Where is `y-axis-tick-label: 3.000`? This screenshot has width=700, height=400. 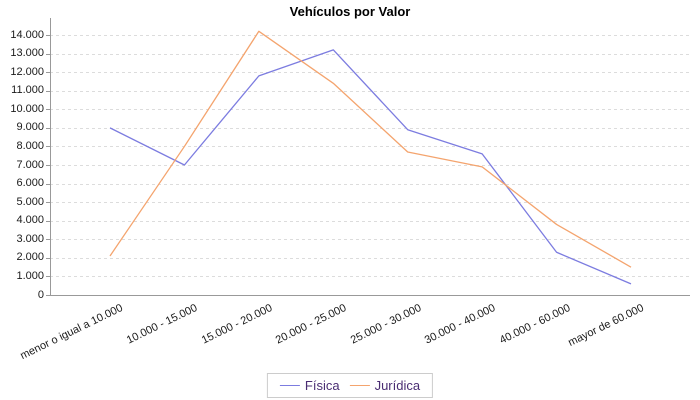 y-axis-tick-label: 3.000 is located at coordinates (30, 238).